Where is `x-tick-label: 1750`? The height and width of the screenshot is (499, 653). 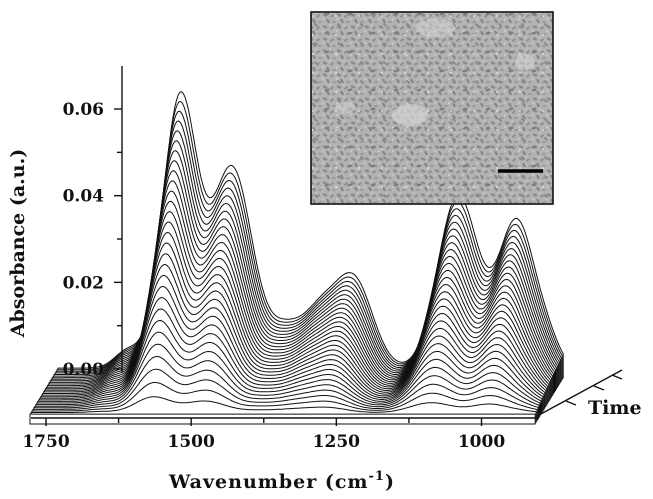 x-tick-label: 1750 is located at coordinates (45, 442).